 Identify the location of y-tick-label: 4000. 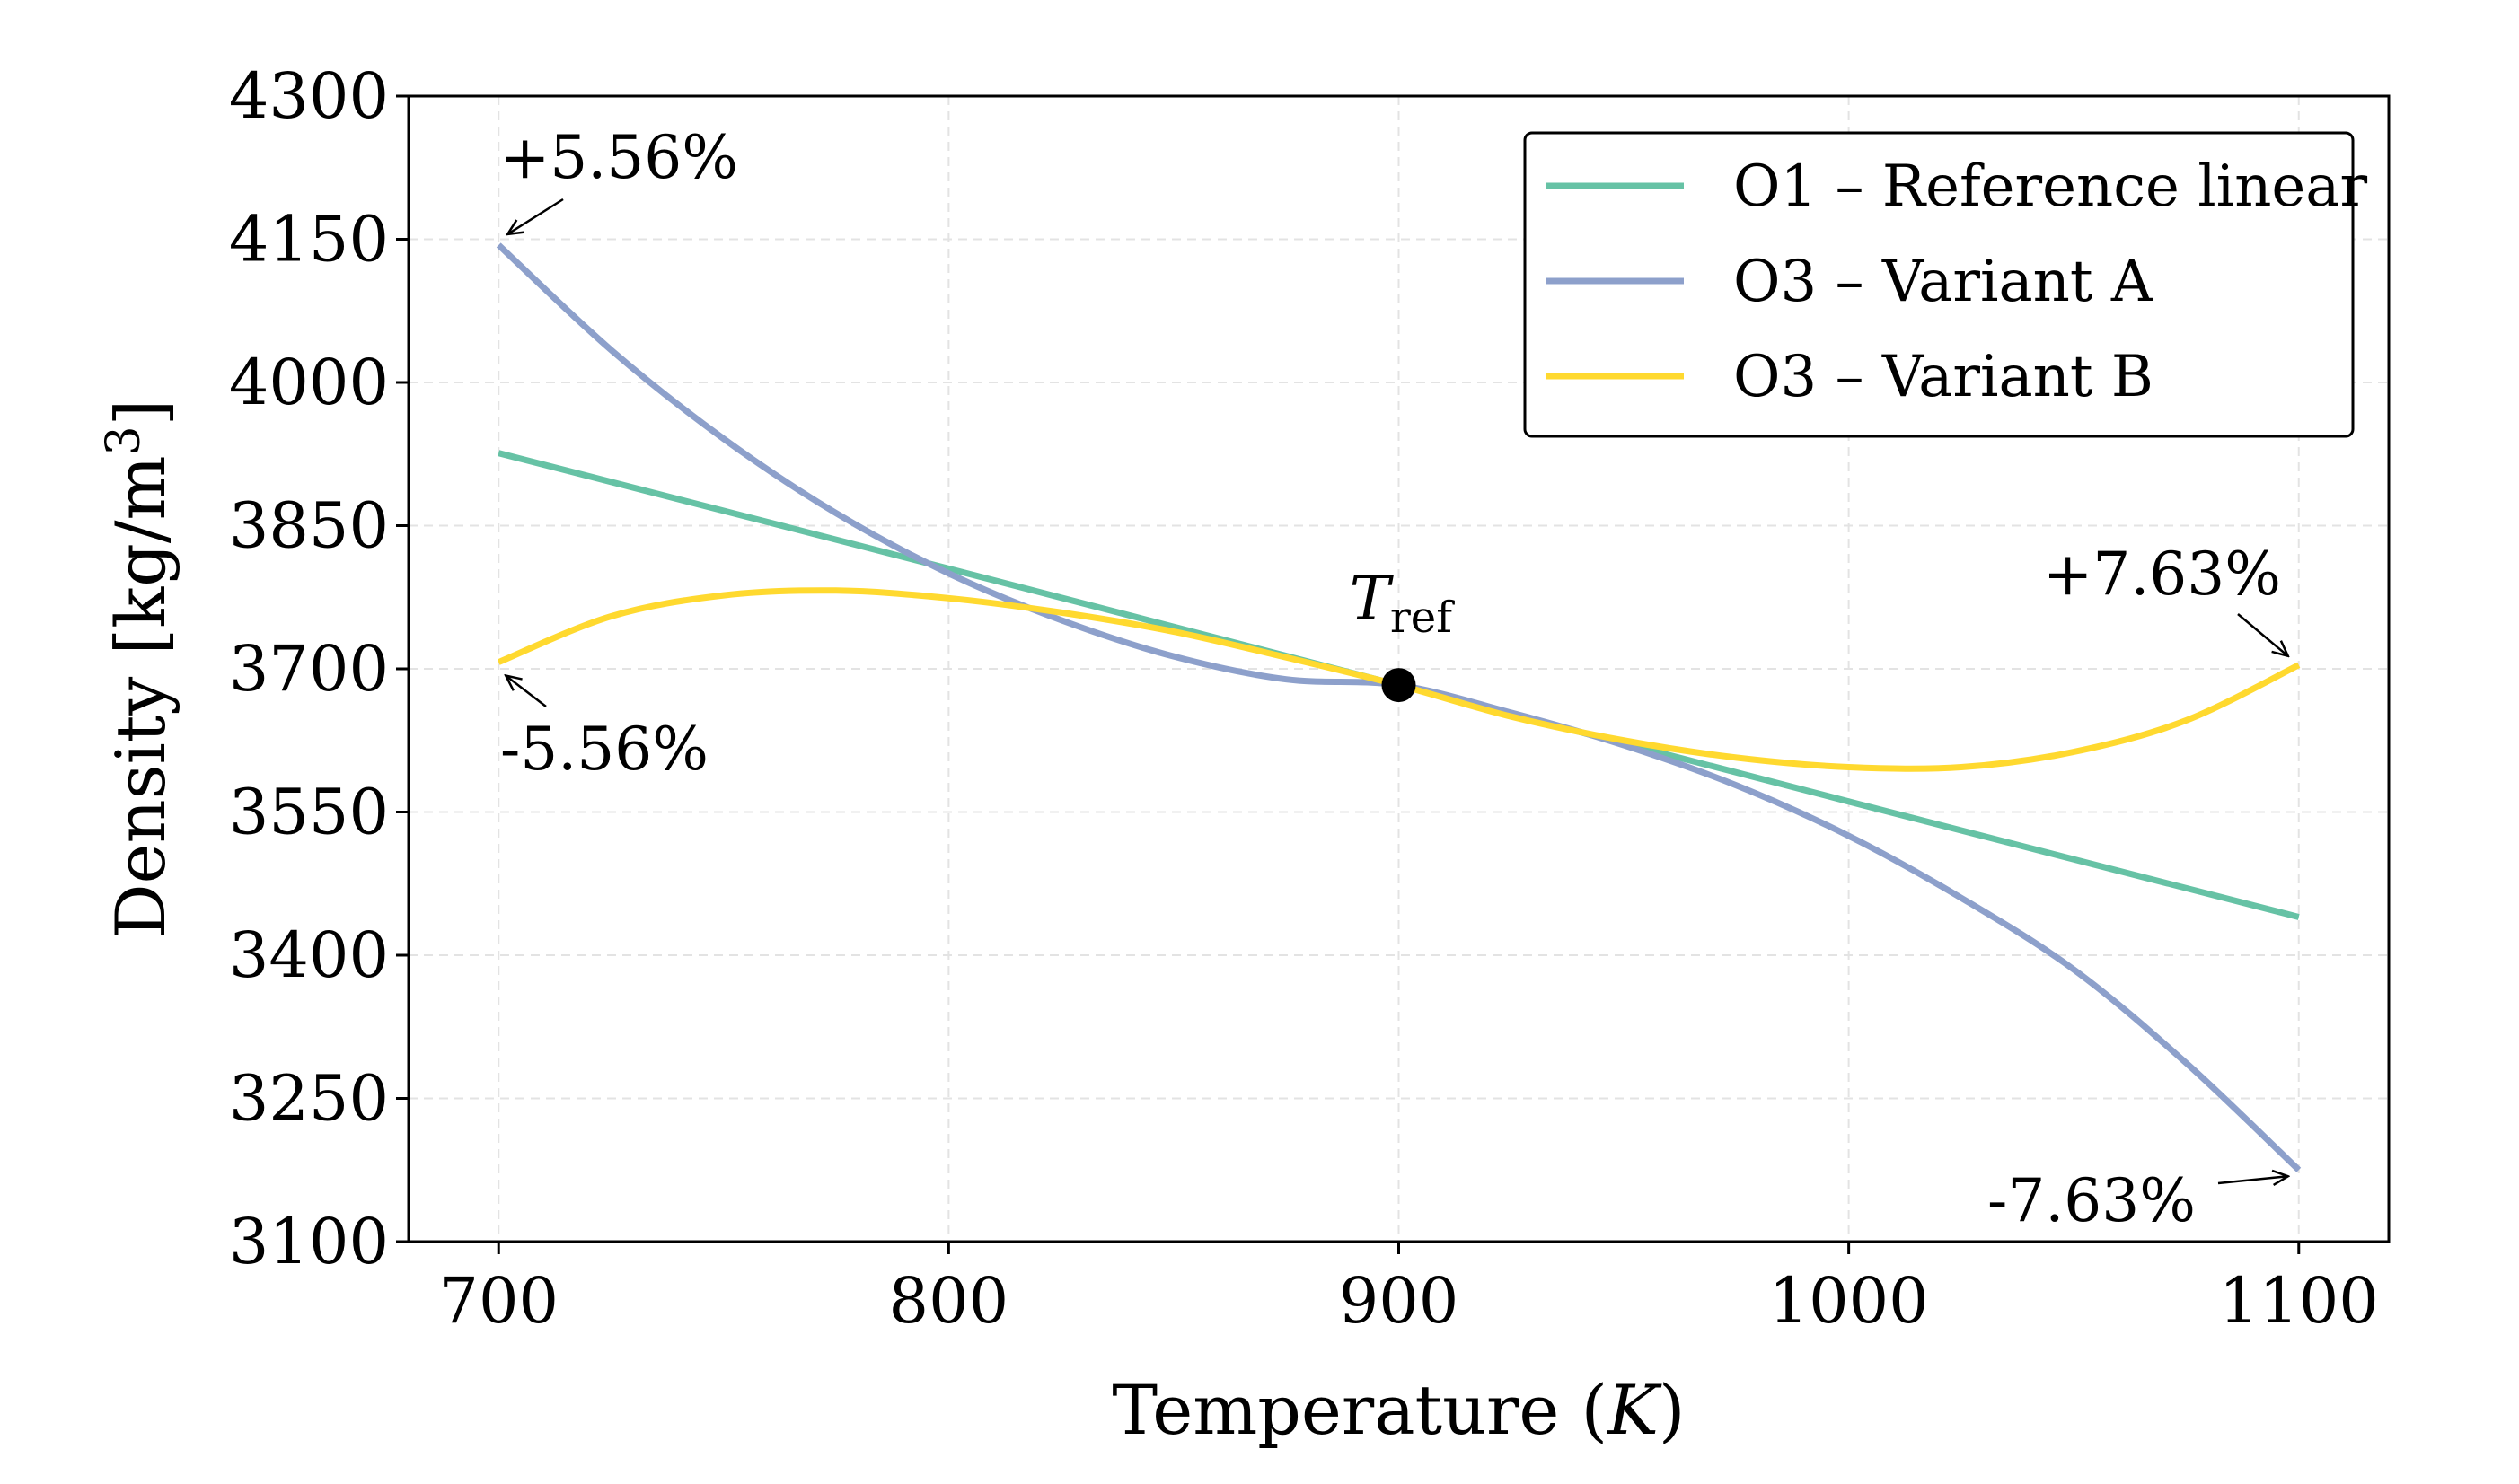
(309, 382).